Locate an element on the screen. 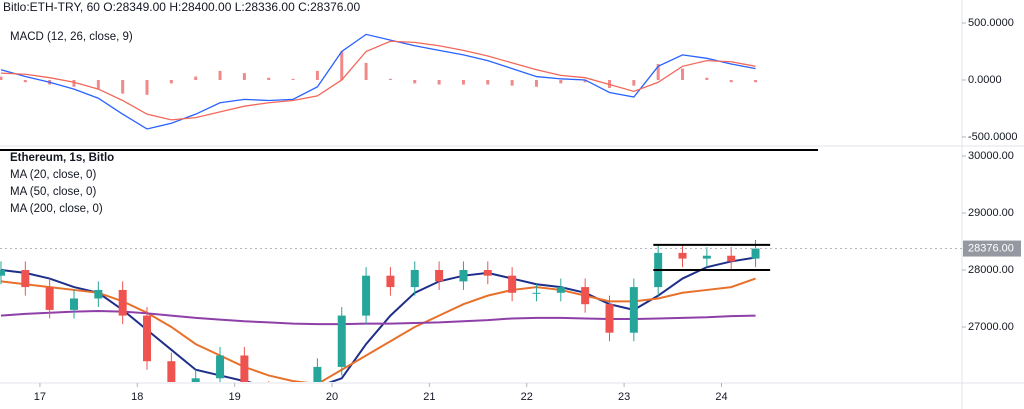 This screenshot has height=409, width=1024. y-tick-label: -500.0000 is located at coordinates (993, 137).